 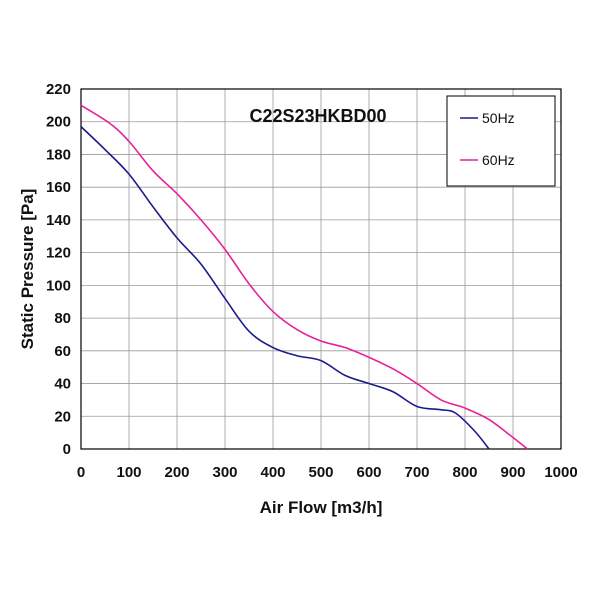 What do you see at coordinates (58, 89) in the screenshot?
I see `y-tick-label: 220` at bounding box center [58, 89].